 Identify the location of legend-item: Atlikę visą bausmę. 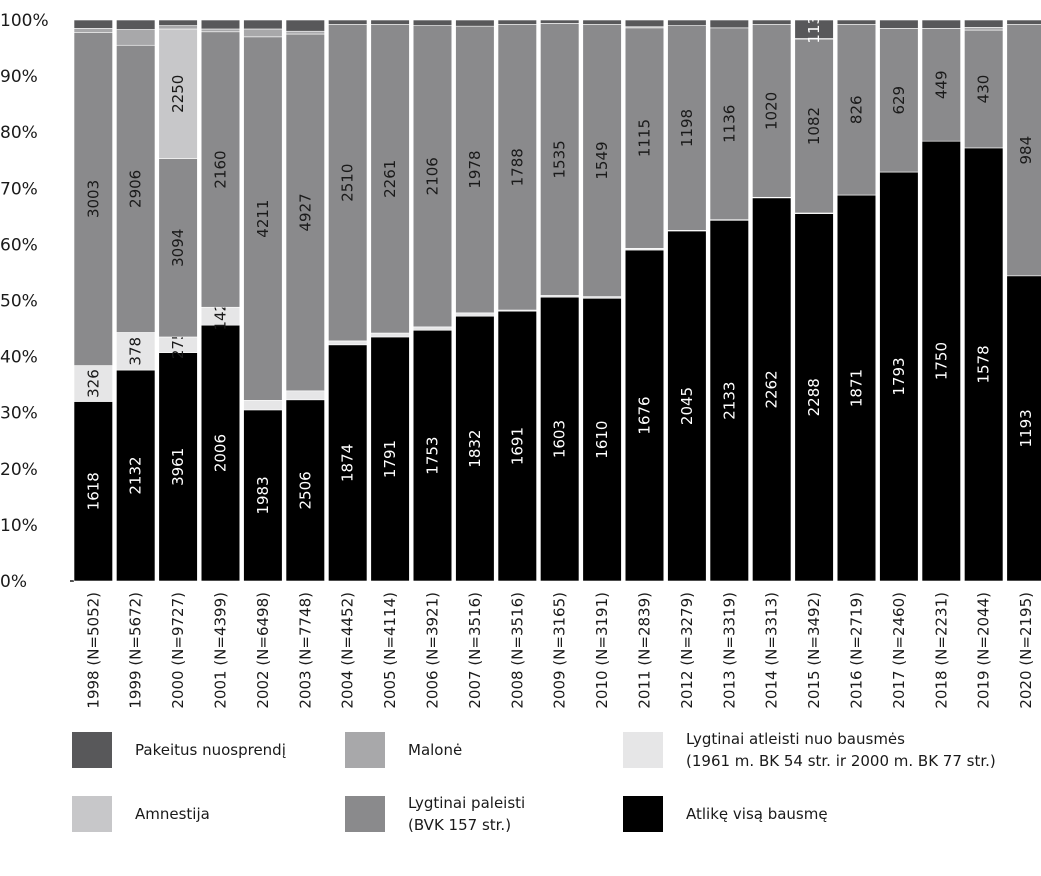
(725, 814).